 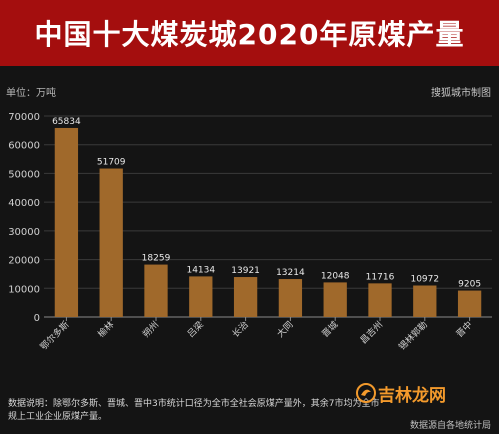 I want to click on y-tick-label: 40000, so click(x=24, y=203).